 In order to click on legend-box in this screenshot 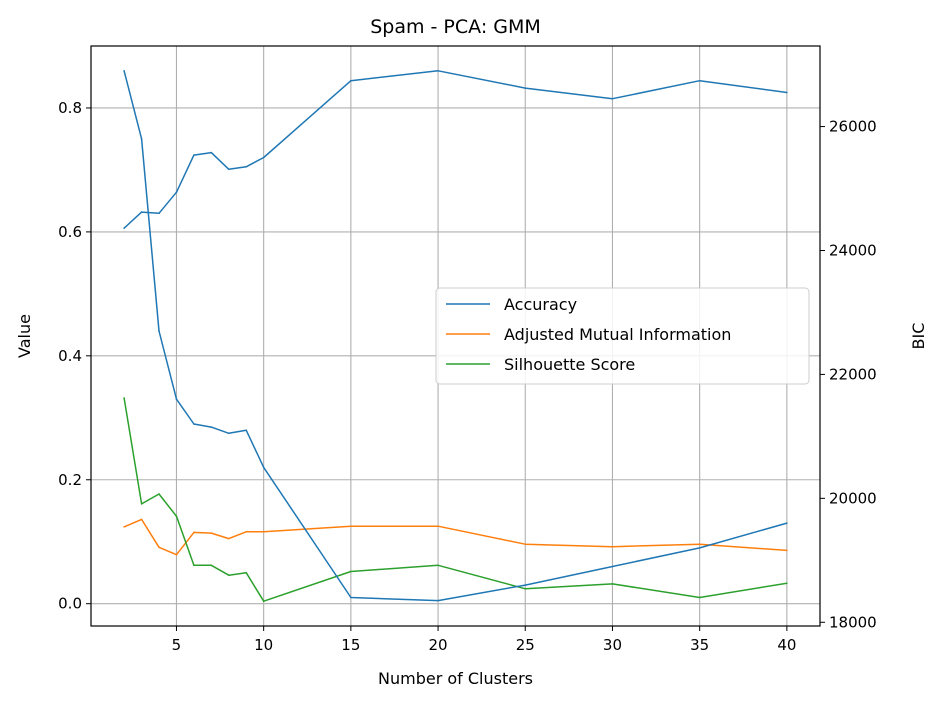, I will do `click(622, 336)`.